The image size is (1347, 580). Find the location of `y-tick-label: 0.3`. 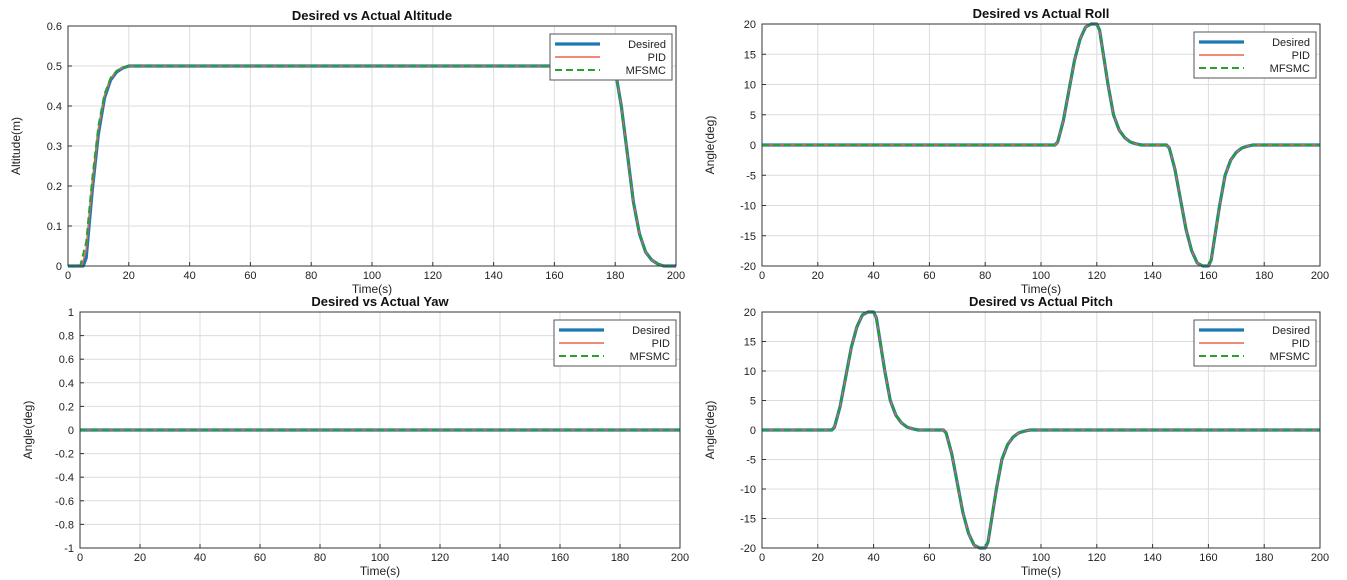

y-tick-label: 0.3 is located at coordinates (54, 147).